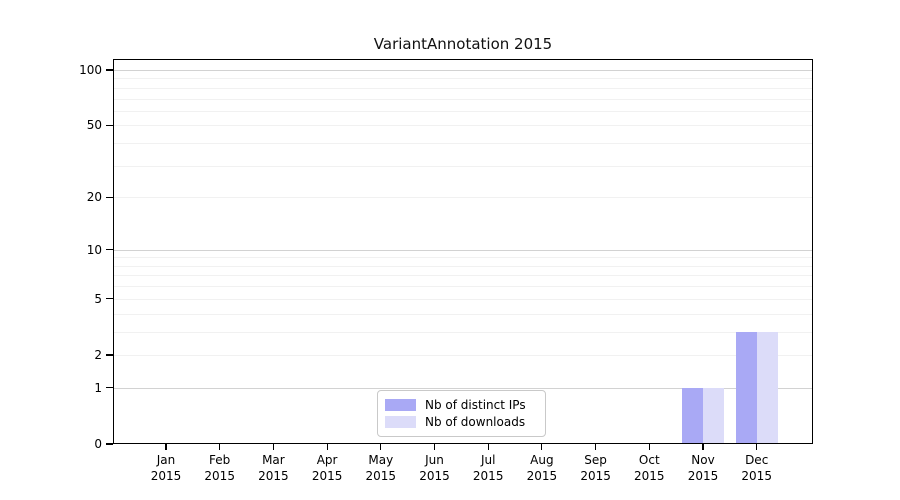  What do you see at coordinates (595, 468) in the screenshot?
I see `x-tick-label: Sep 2015` at bounding box center [595, 468].